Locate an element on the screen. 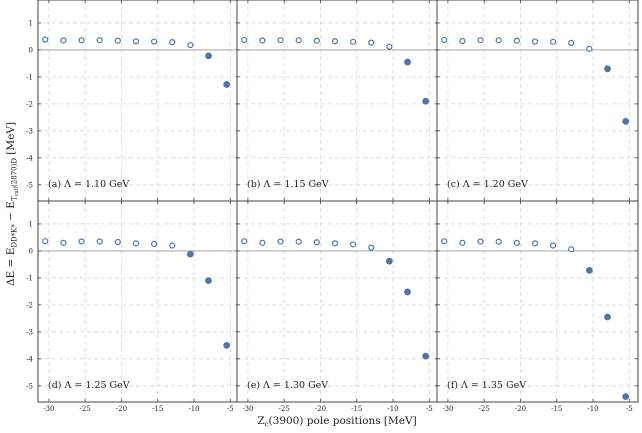  panel-label: (f) Λ = 1.35 GeV is located at coordinates (486, 385).